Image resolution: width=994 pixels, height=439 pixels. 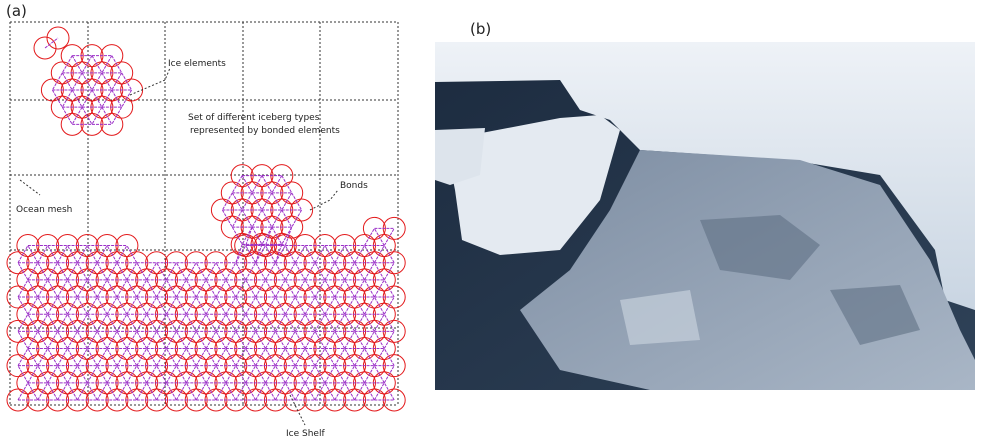 What do you see at coordinates (354, 186) in the screenshot?
I see `annotation: Bonds` at bounding box center [354, 186].